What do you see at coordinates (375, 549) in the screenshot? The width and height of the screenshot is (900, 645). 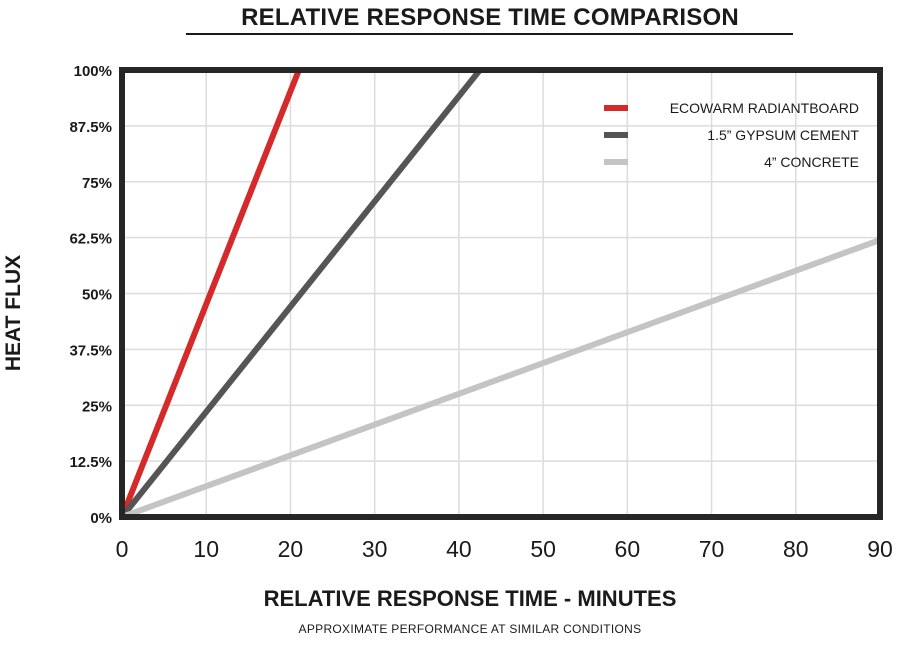 I see `x-tick-label: 30` at bounding box center [375, 549].